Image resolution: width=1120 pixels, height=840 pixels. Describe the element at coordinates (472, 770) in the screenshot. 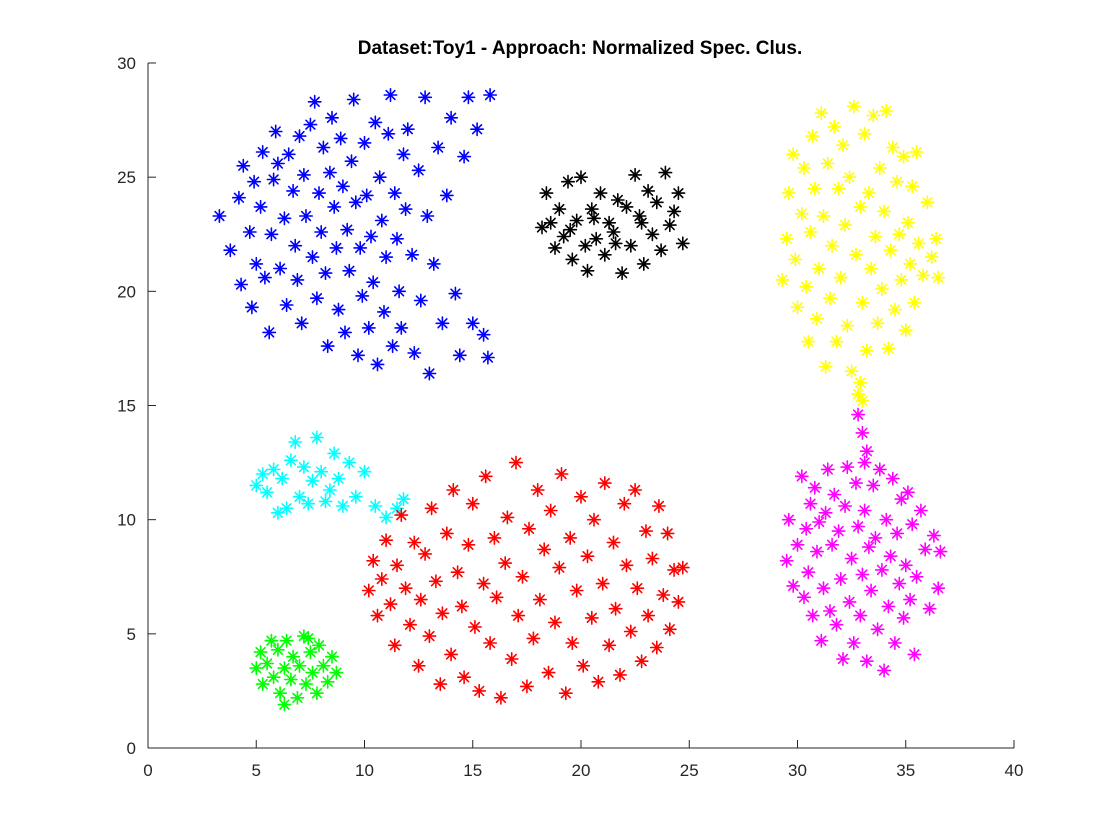

I see `x-tick-label: 15` at that location.